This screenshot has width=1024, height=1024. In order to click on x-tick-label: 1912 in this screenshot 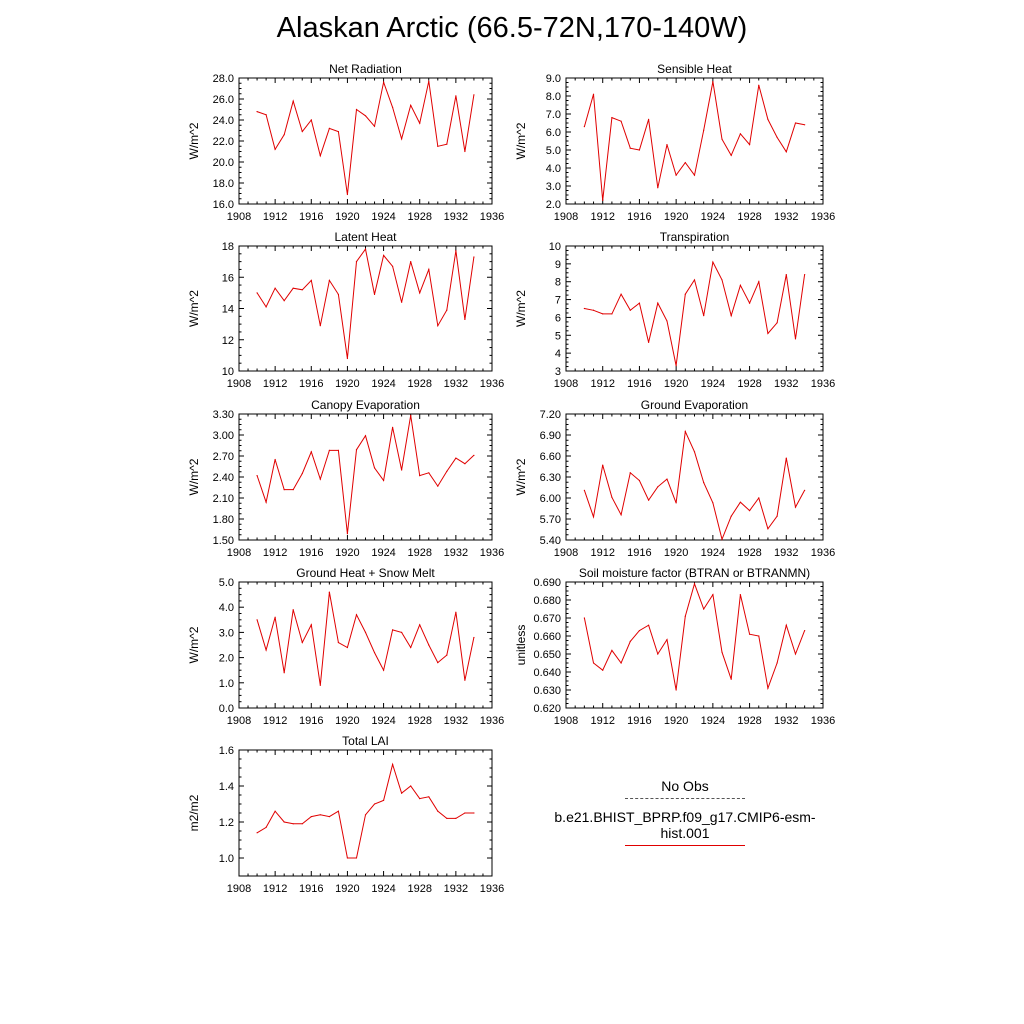, I will do `click(275, 889)`.